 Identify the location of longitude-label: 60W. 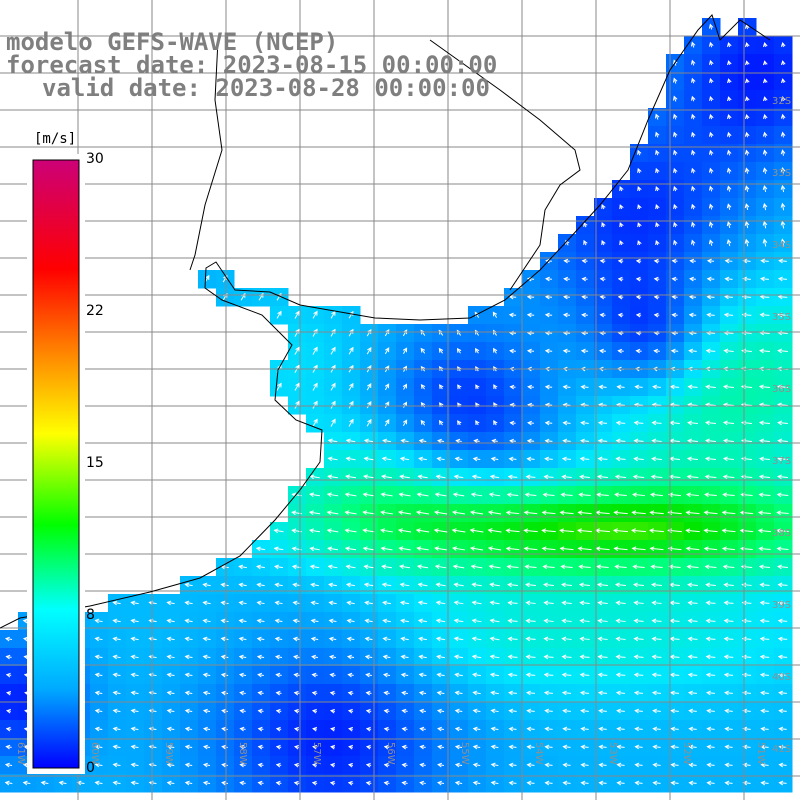
(94, 753).